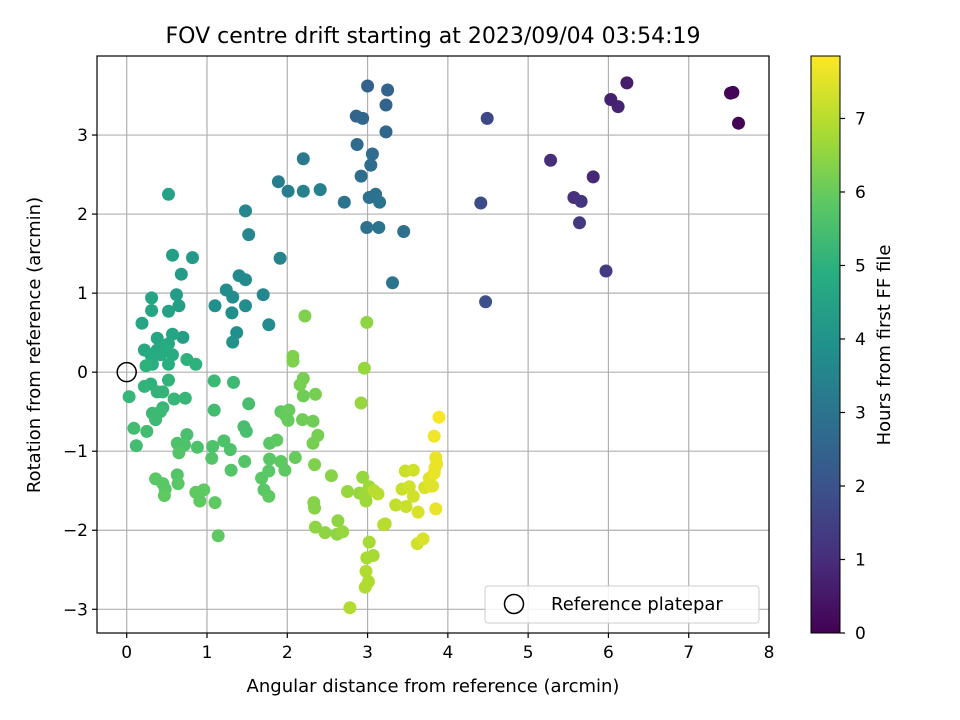 The image size is (960, 720). I want to click on y-tick-label: 0, so click(82, 373).